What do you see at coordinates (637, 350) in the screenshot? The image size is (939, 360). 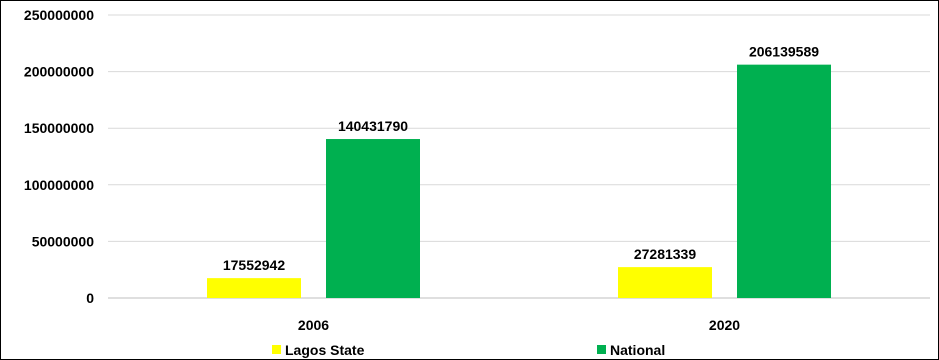 I see `legend-label: National` at bounding box center [637, 350].